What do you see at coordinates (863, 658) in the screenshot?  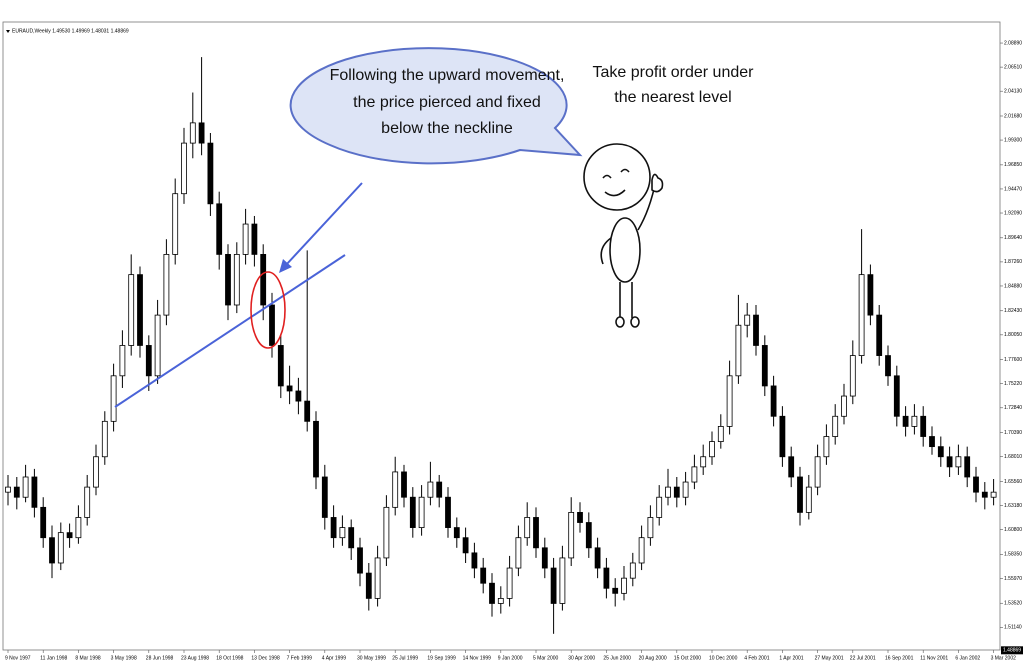 I see `x-tick-label: 22 Jul 2001` at bounding box center [863, 658].